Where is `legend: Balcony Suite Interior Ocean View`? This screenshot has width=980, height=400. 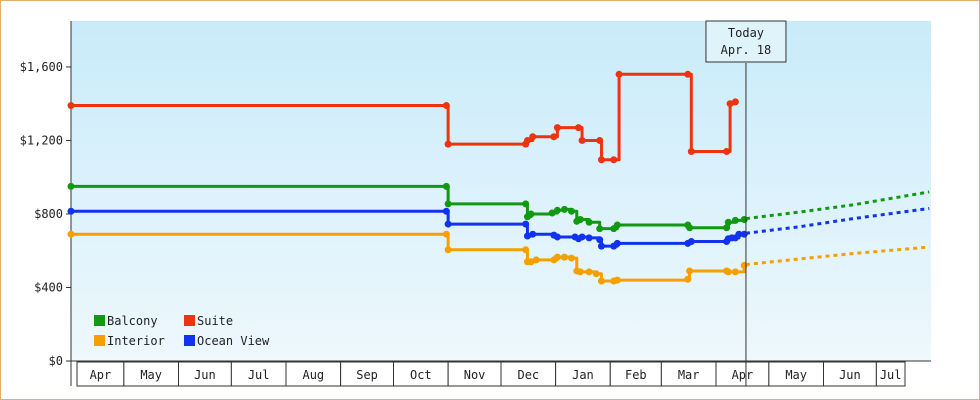 legend: Balcony Suite Interior Ocean View is located at coordinates (182, 331).